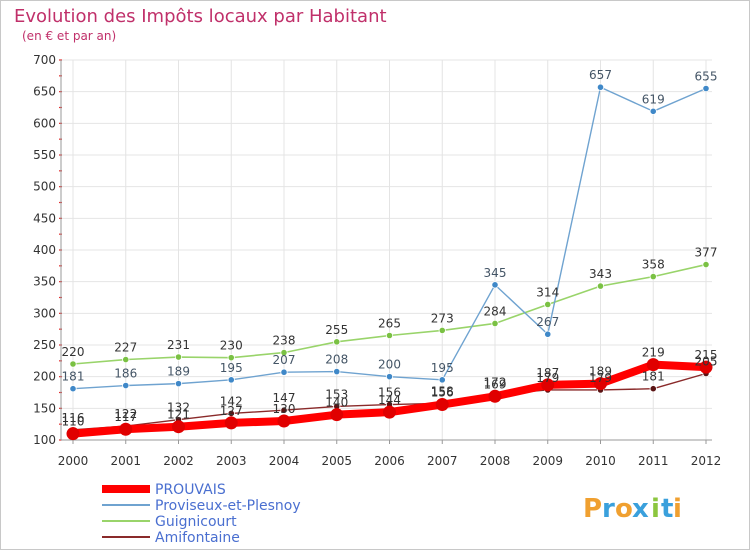  What do you see at coordinates (653, 99) in the screenshot?
I see `data-label-proviseux-et-plesnoy: 619` at bounding box center [653, 99].